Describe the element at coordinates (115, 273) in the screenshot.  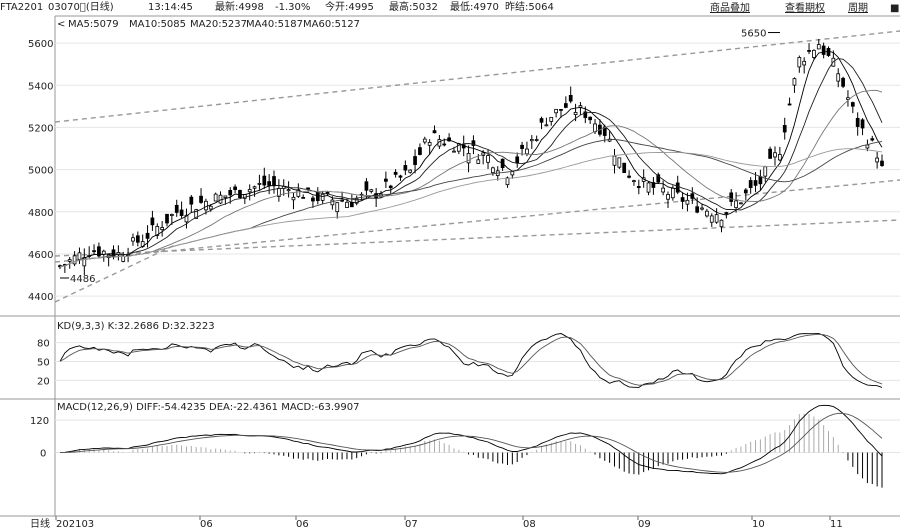
I see `channel-early` at that location.